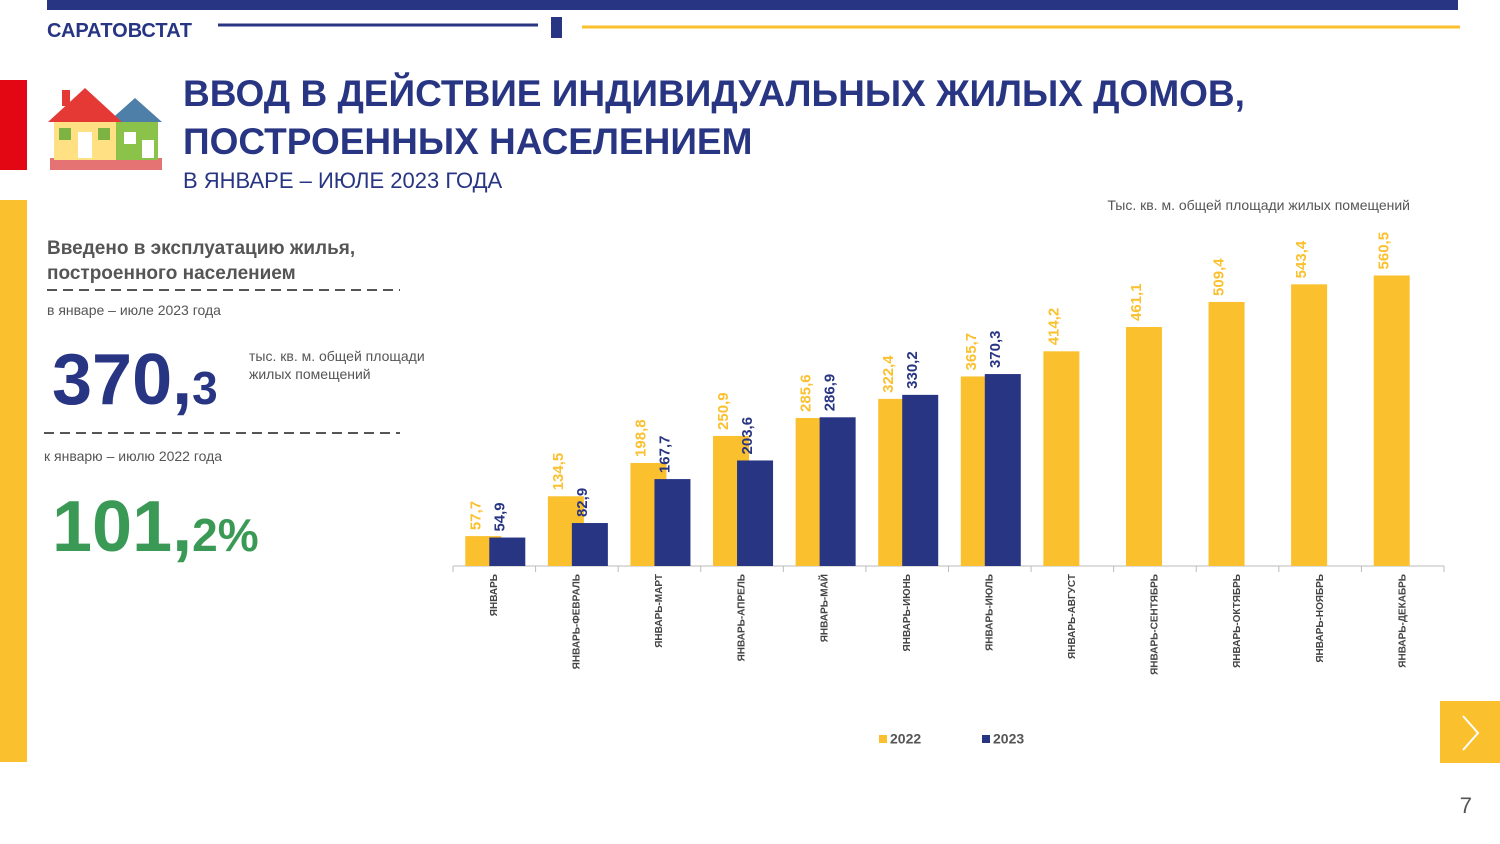  I want to click on value-label: 365,7, so click(971, 352).